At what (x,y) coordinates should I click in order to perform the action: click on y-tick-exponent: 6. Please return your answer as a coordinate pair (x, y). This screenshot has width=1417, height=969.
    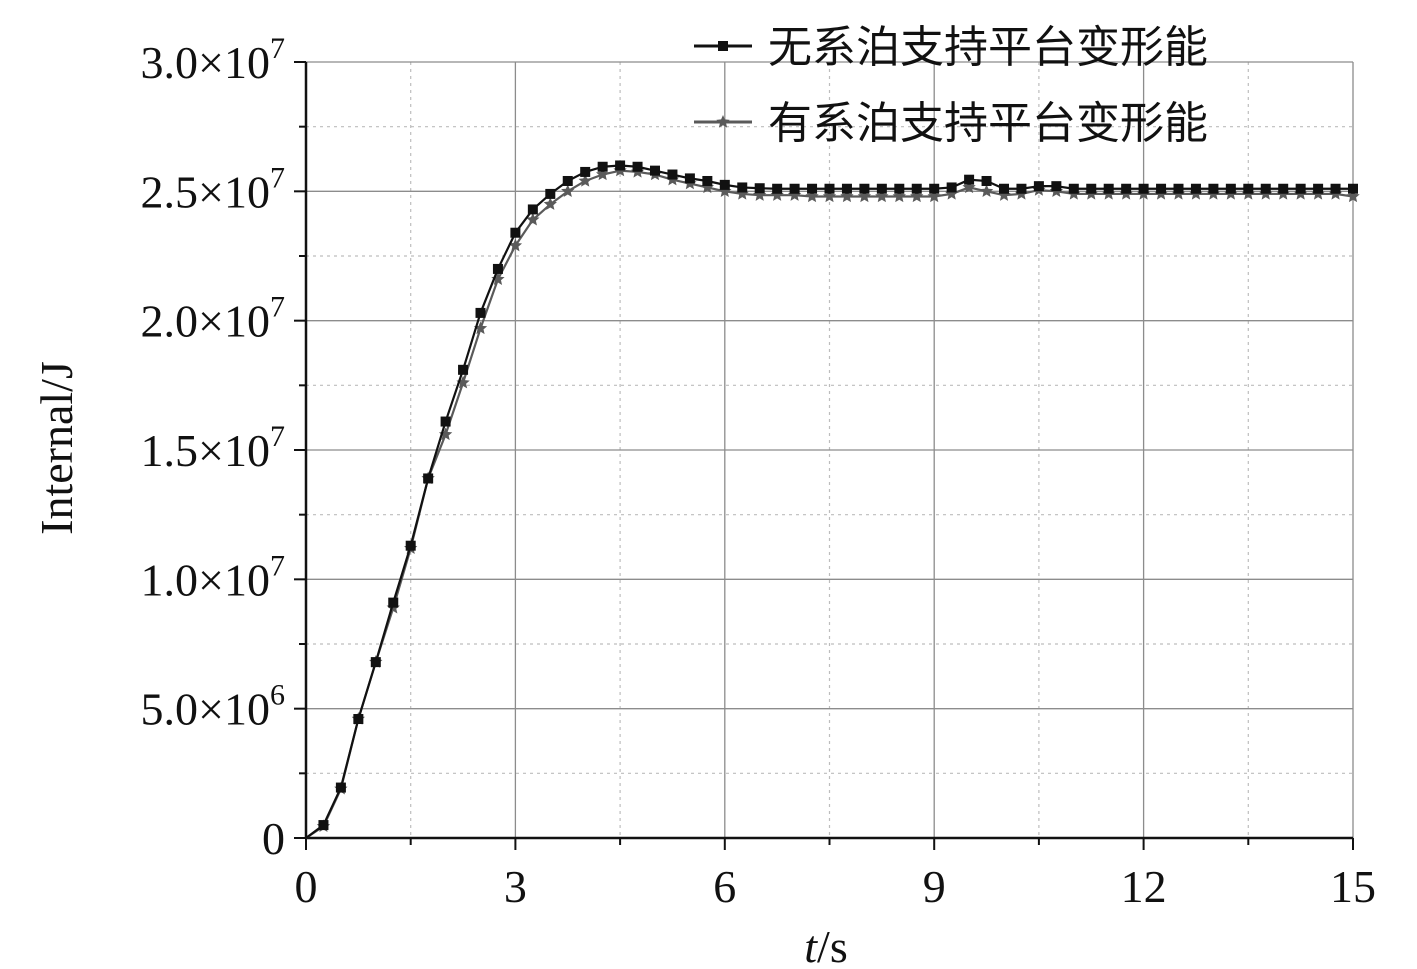
    Looking at the image, I should click on (277, 695).